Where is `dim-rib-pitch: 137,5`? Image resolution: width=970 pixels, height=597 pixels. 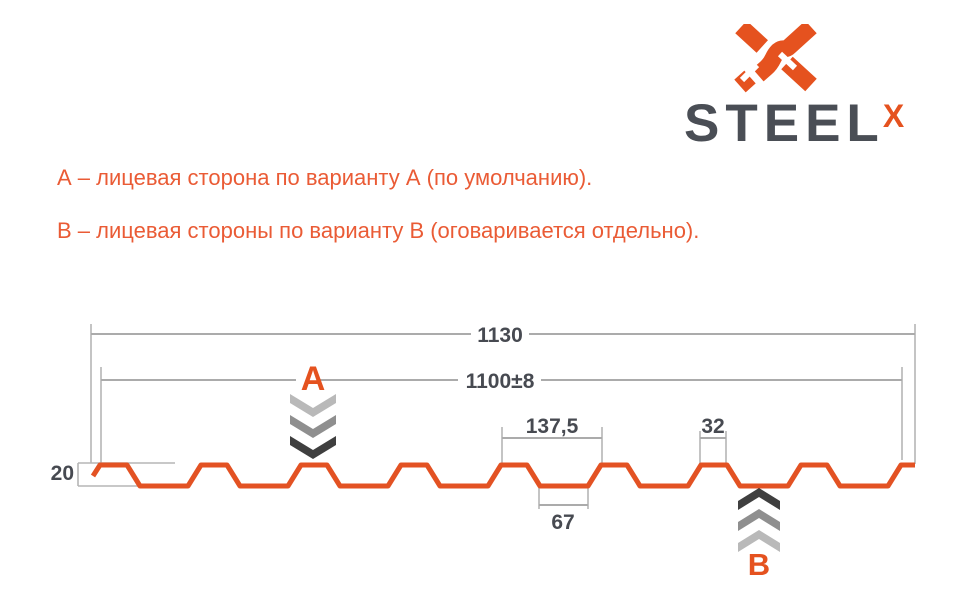
dim-rib-pitch: 137,5 is located at coordinates (552, 439).